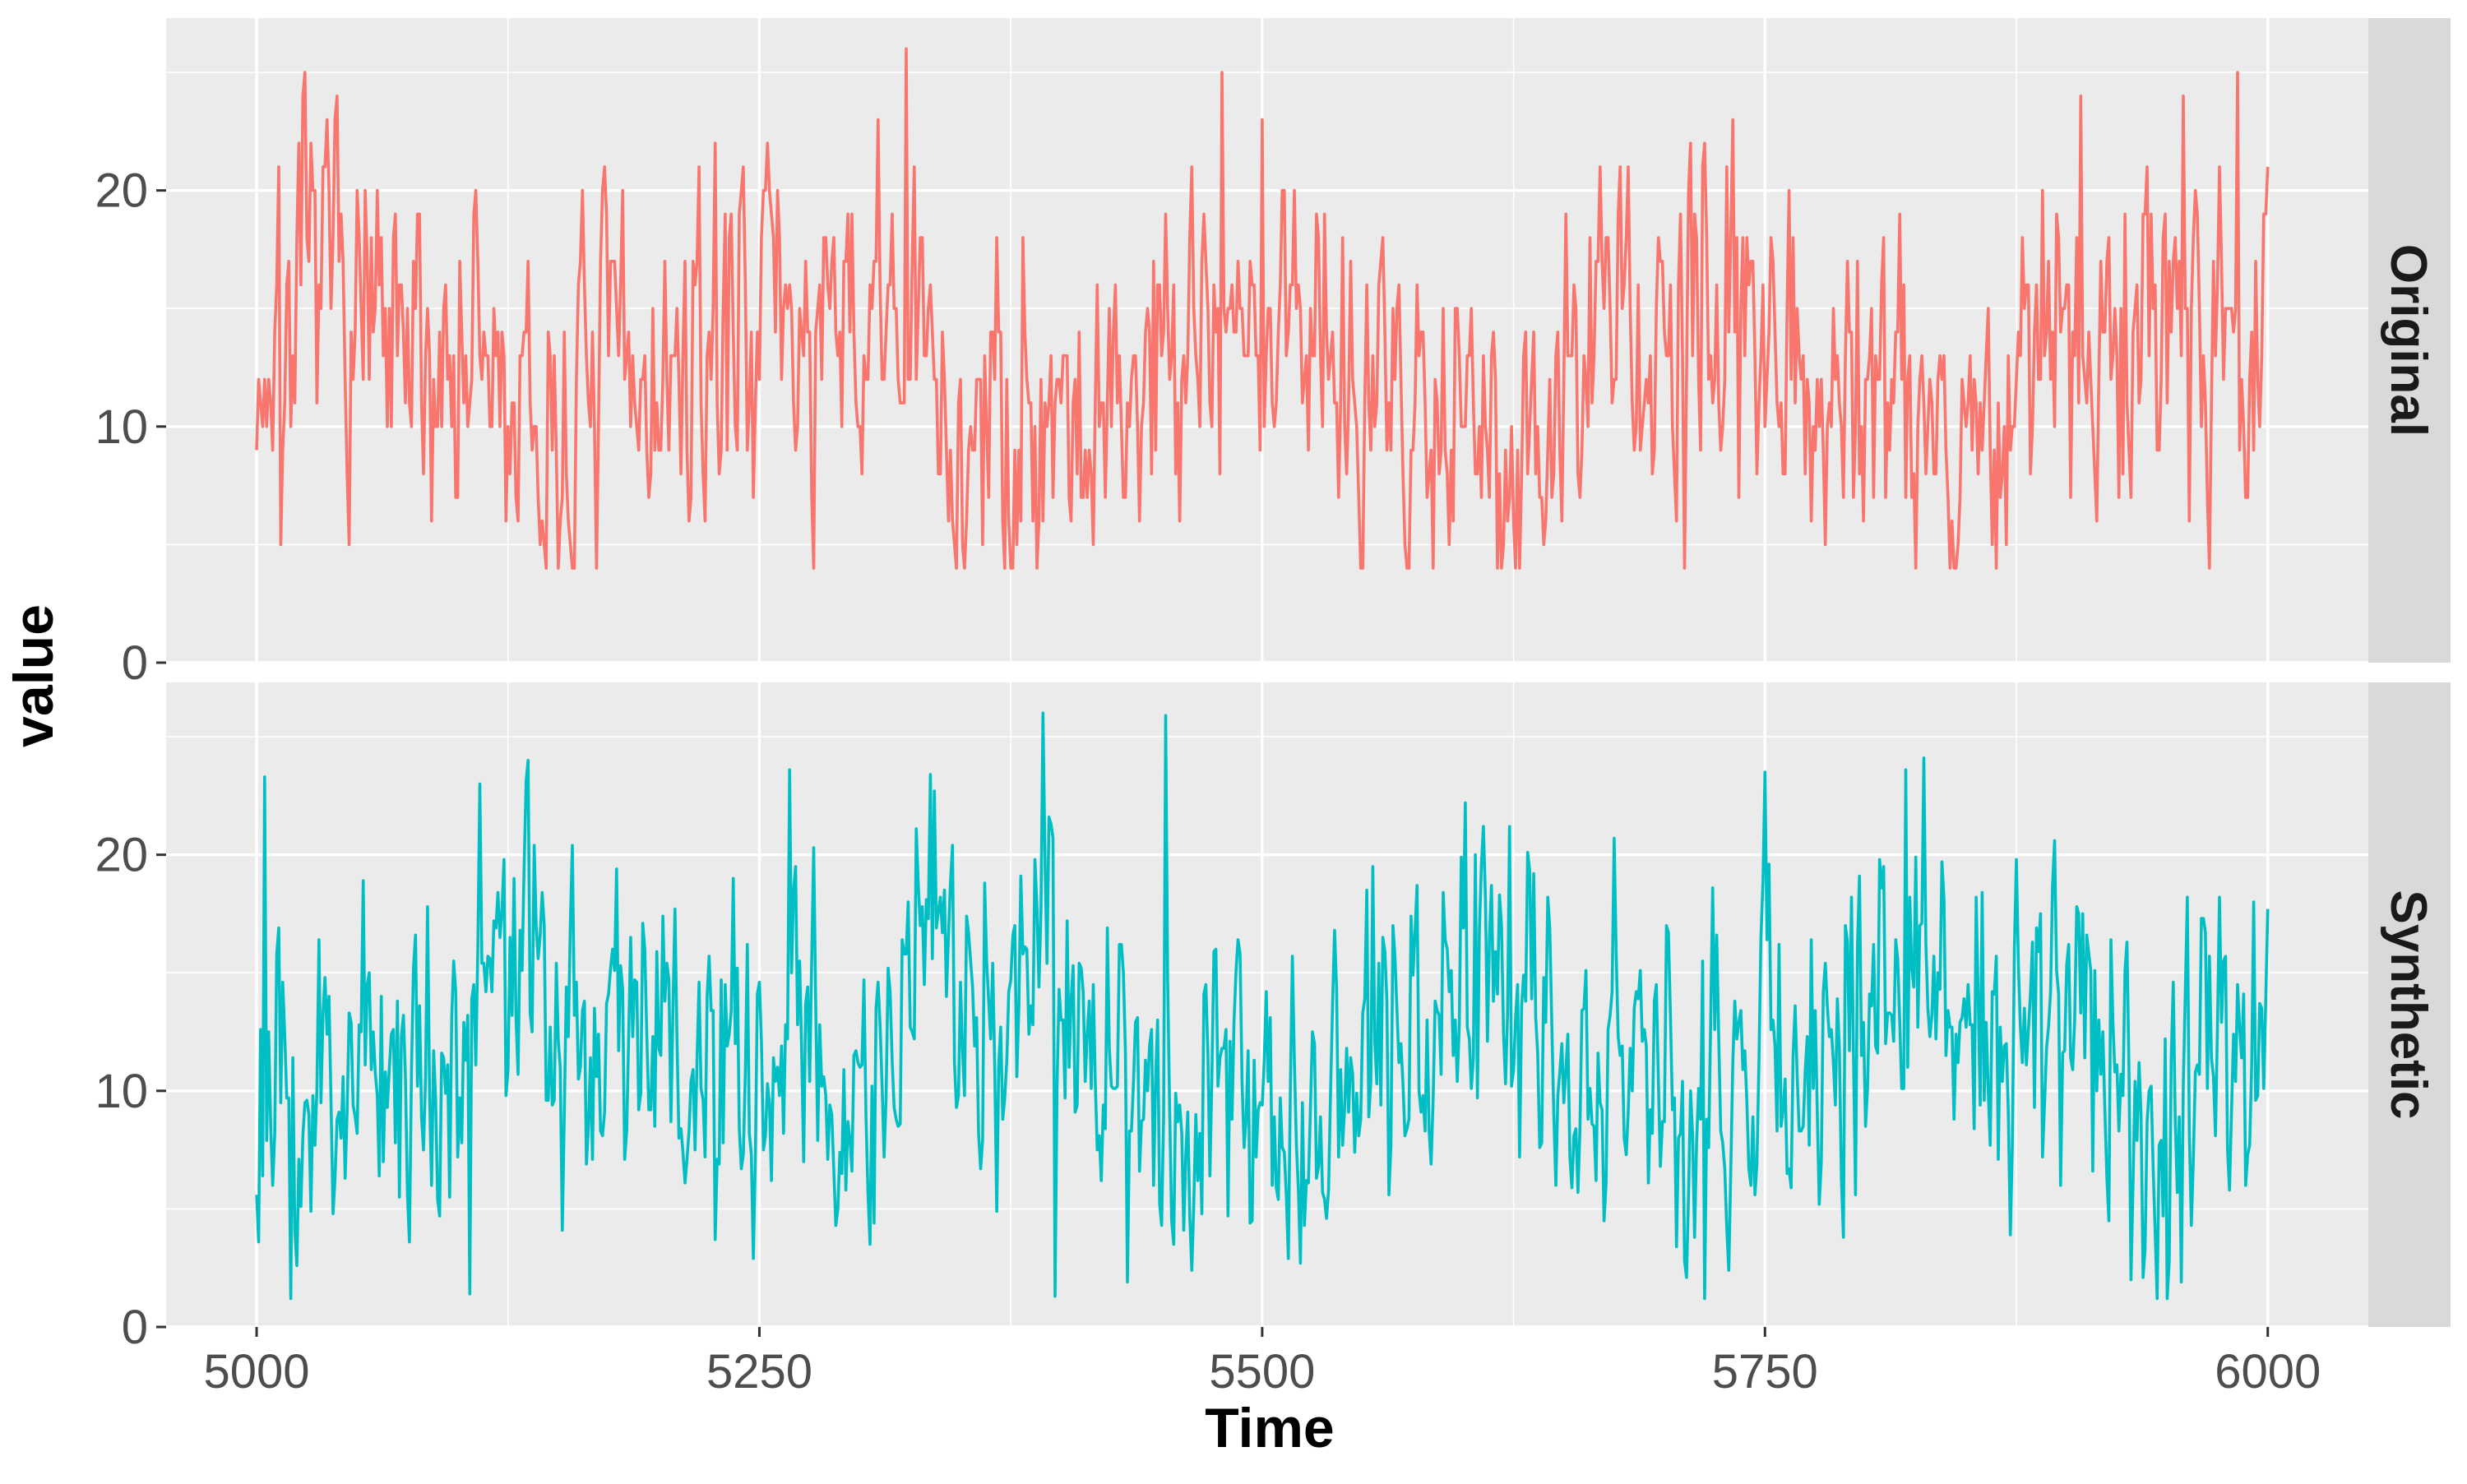  What do you see at coordinates (2268, 1371) in the screenshot?
I see `x-tick-label: 6000` at bounding box center [2268, 1371].